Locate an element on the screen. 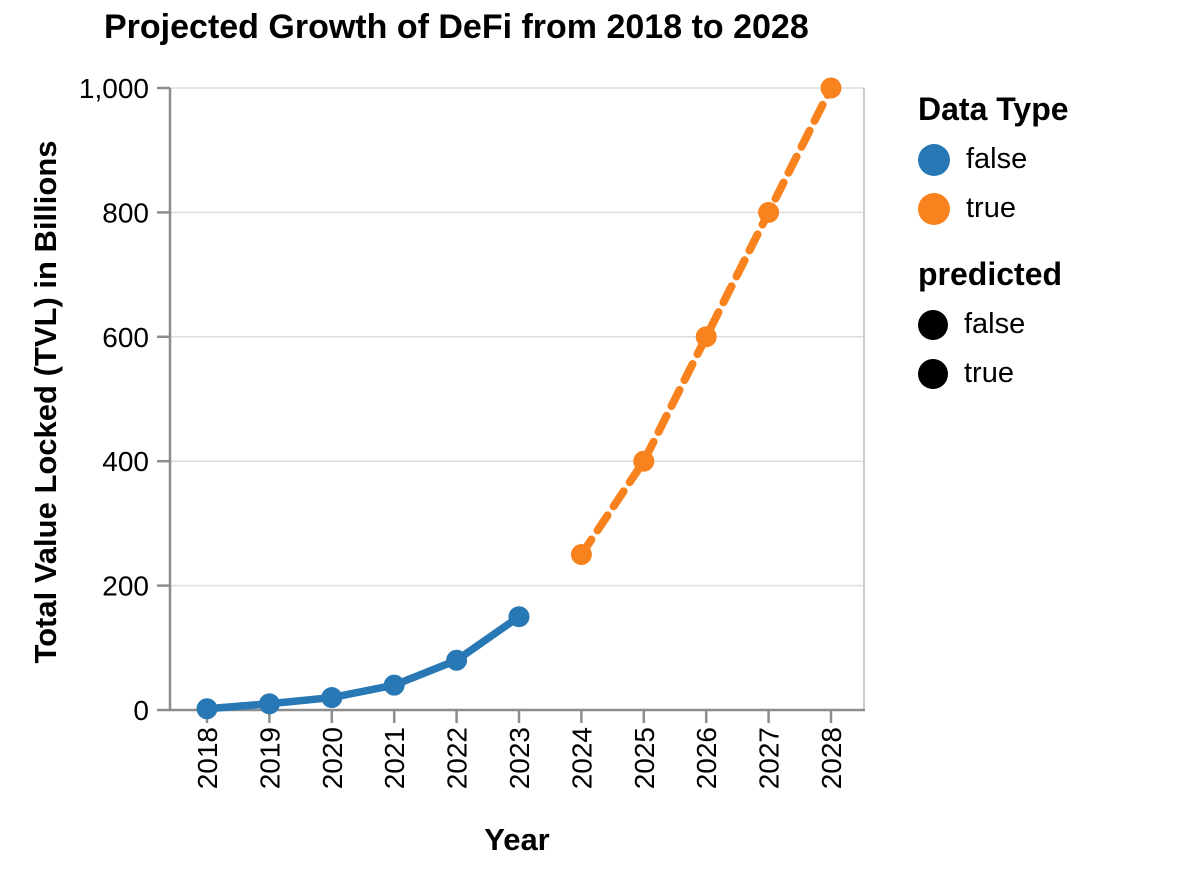  y-tick-label: 400 is located at coordinates (125, 461).